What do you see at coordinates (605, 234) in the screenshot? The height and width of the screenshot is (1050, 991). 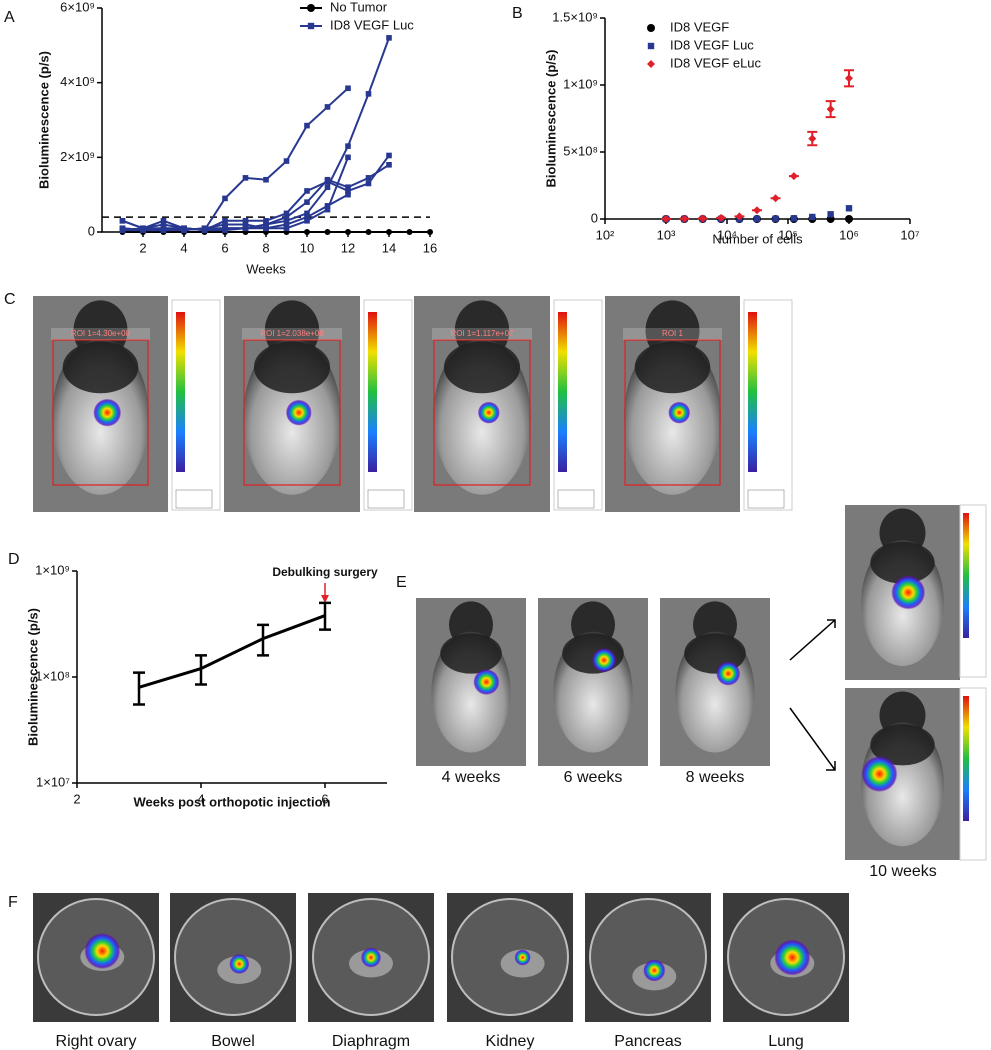 I see `x-tick-label: 10²` at bounding box center [605, 234].